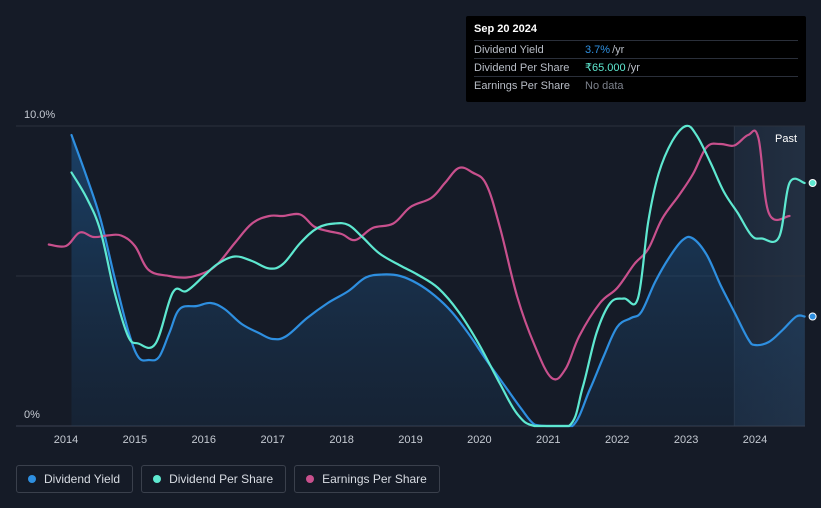  What do you see at coordinates (636, 85) in the screenshot?
I see `tooltip-row-earnings-per-share: Earnings Per Share No data` at bounding box center [636, 85].